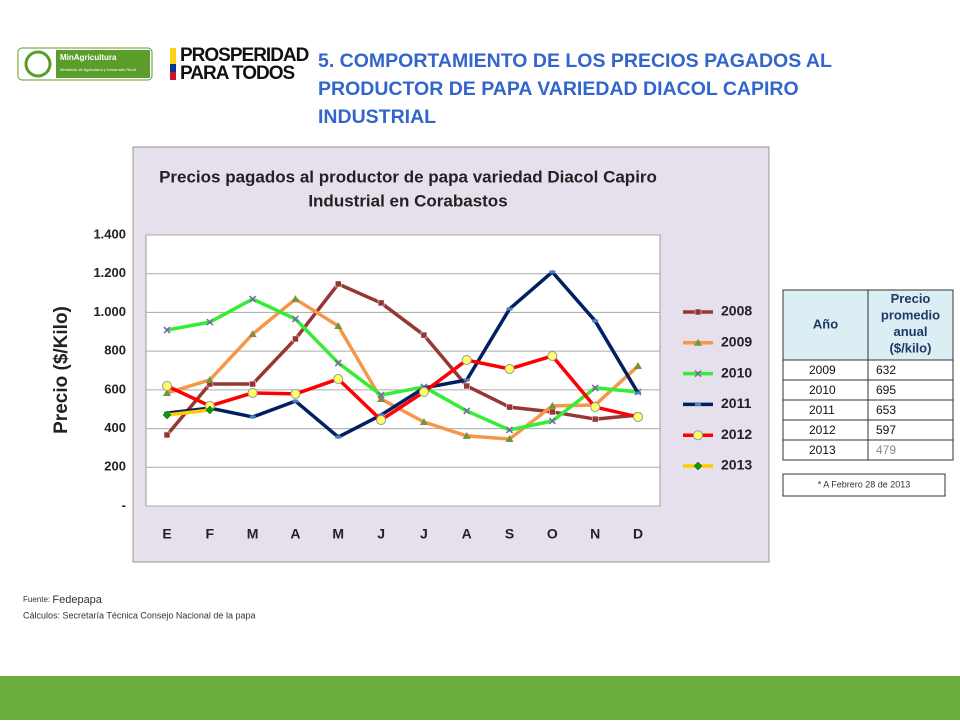 Image resolution: width=960 pixels, height=725 pixels. What do you see at coordinates (736, 342) in the screenshot?
I see `legend-label: 2009` at bounding box center [736, 342].